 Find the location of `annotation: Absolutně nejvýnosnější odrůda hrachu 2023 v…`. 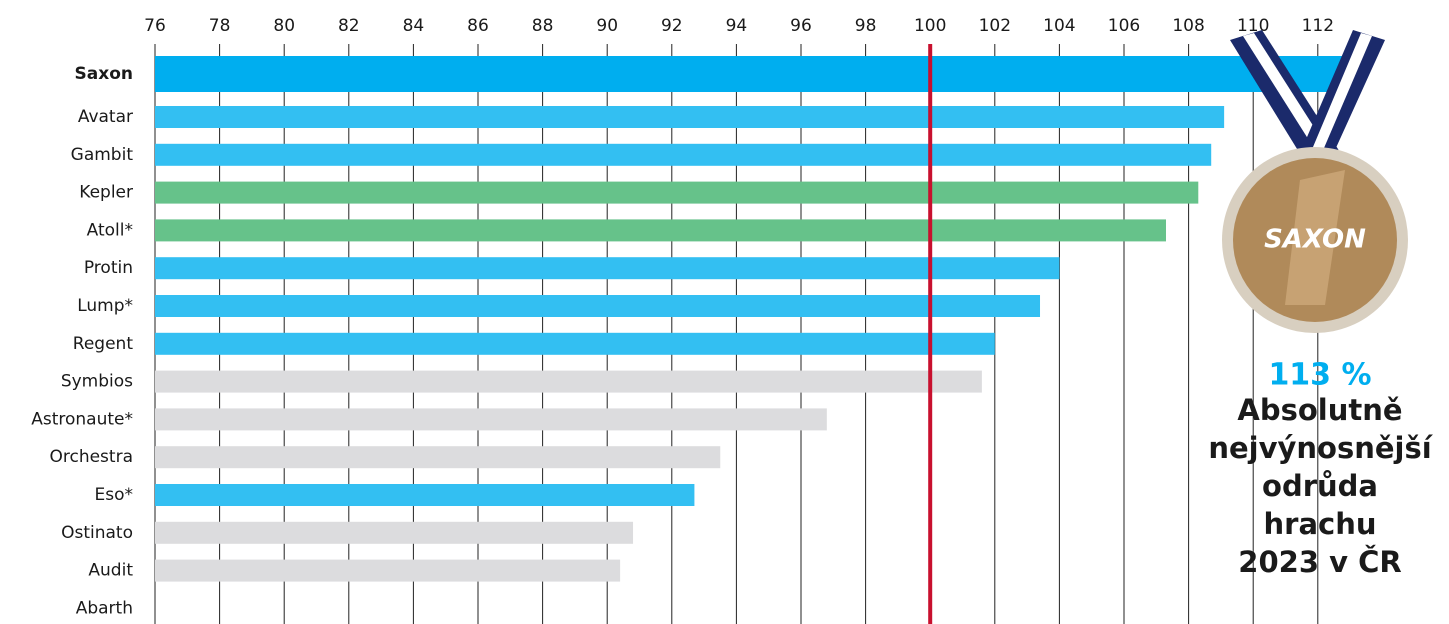

annotation: Absolutně nejvýnosnější odrůda hrachu 2023 v… is located at coordinates (1320, 486).